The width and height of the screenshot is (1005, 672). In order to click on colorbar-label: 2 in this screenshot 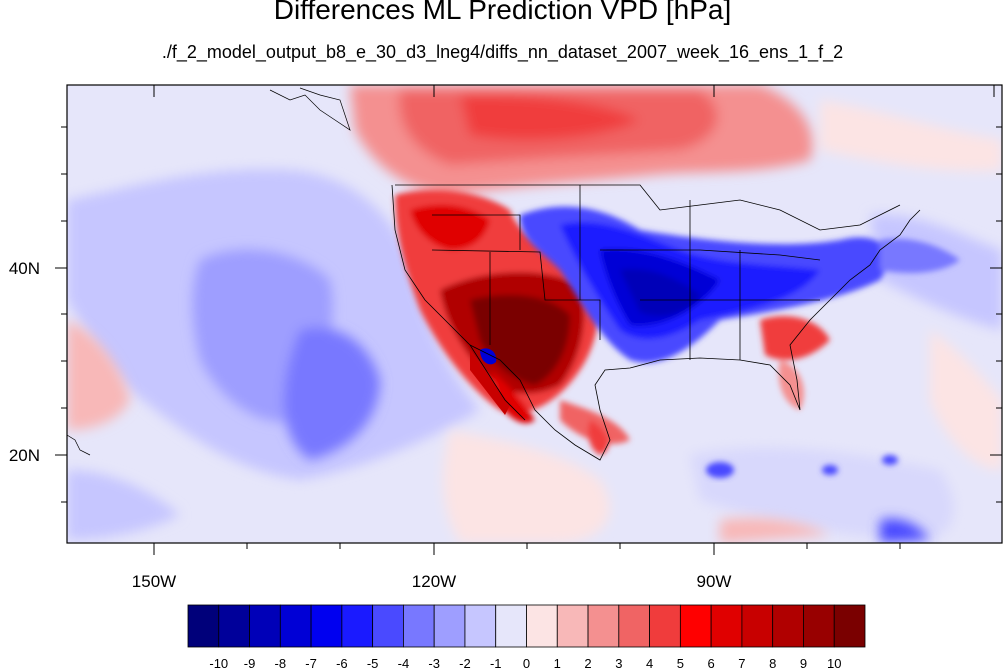, I will do `click(587, 663)`.